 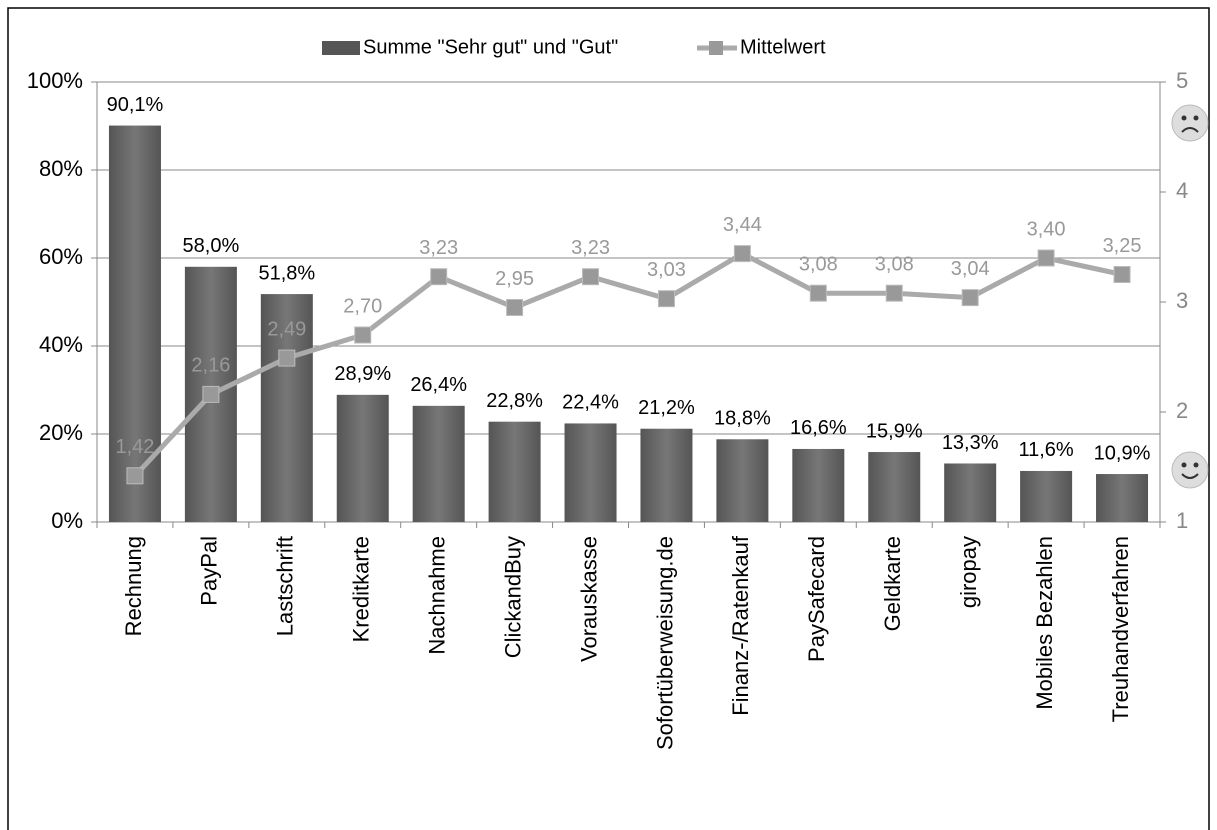 What do you see at coordinates (134, 447) in the screenshot?
I see `line-value-label: 1,42` at bounding box center [134, 447].